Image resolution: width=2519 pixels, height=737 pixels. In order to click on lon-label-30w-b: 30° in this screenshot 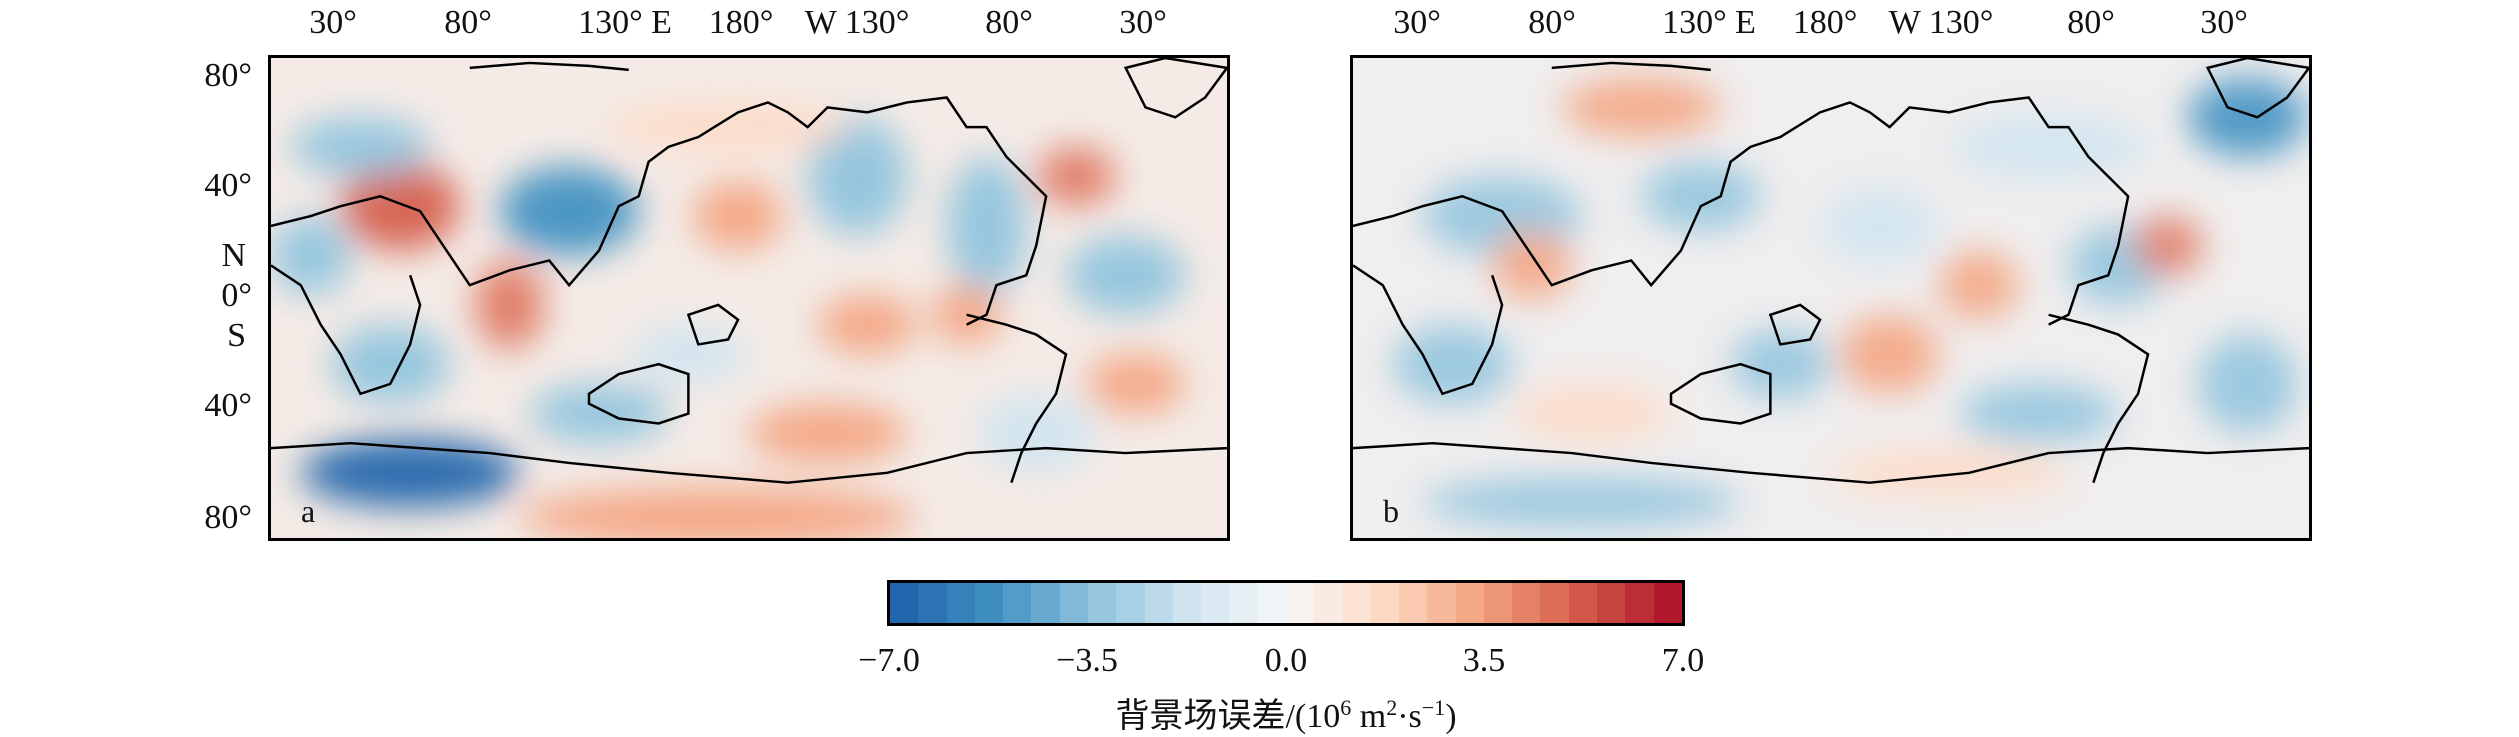, I will do `click(2224, 22)`.